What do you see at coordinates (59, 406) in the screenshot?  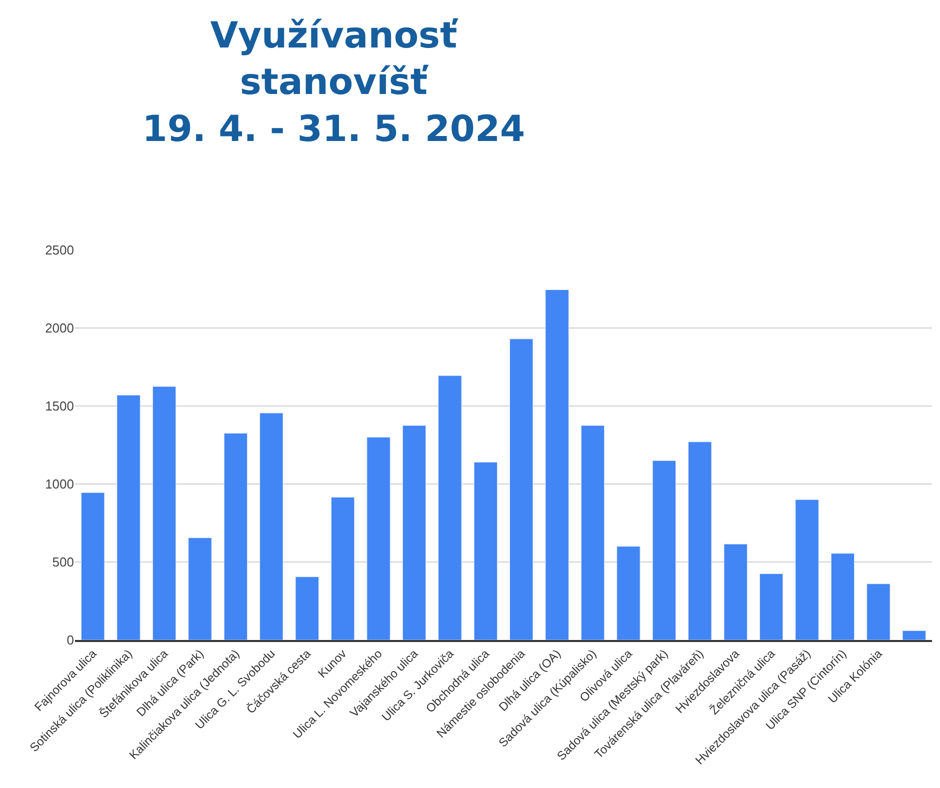 I see `y-tick-label: 1500` at bounding box center [59, 406].